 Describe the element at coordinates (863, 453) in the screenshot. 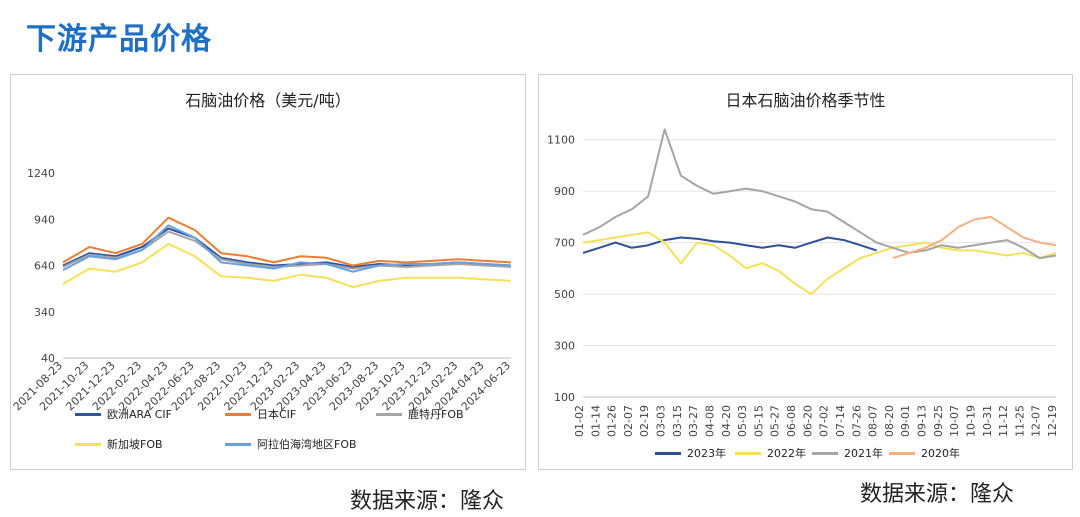

I see `legend-label: 2021年` at that location.